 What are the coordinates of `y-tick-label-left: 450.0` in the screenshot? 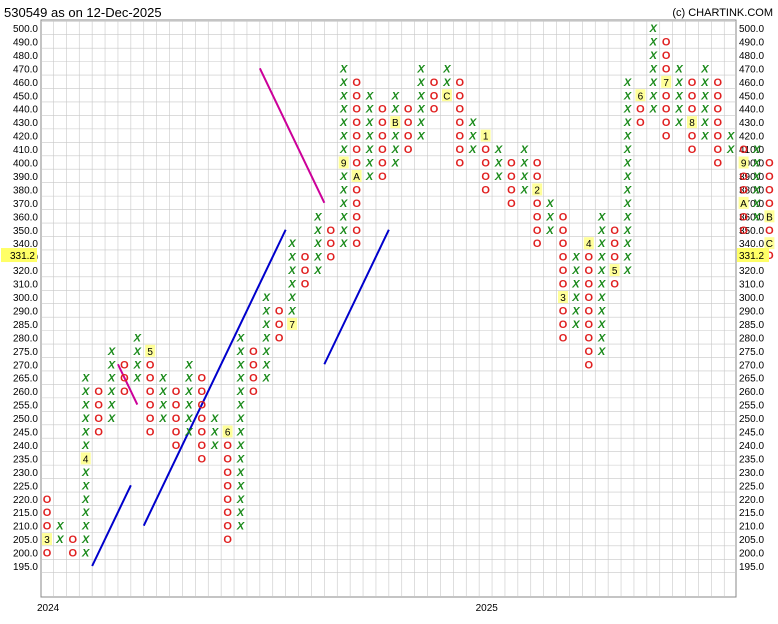 It's located at (25, 96).